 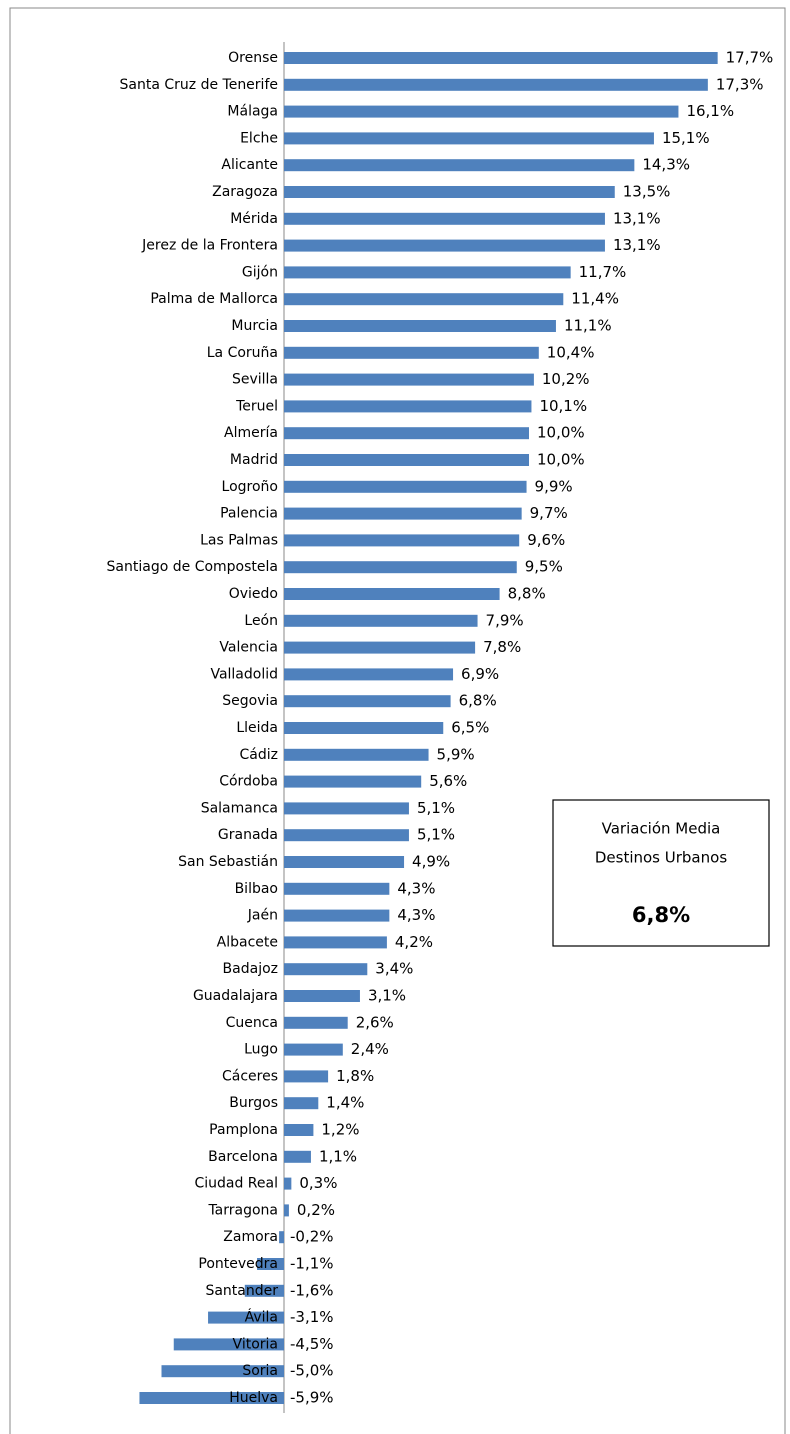 I want to click on value-label: 3,4%, so click(x=394, y=969).